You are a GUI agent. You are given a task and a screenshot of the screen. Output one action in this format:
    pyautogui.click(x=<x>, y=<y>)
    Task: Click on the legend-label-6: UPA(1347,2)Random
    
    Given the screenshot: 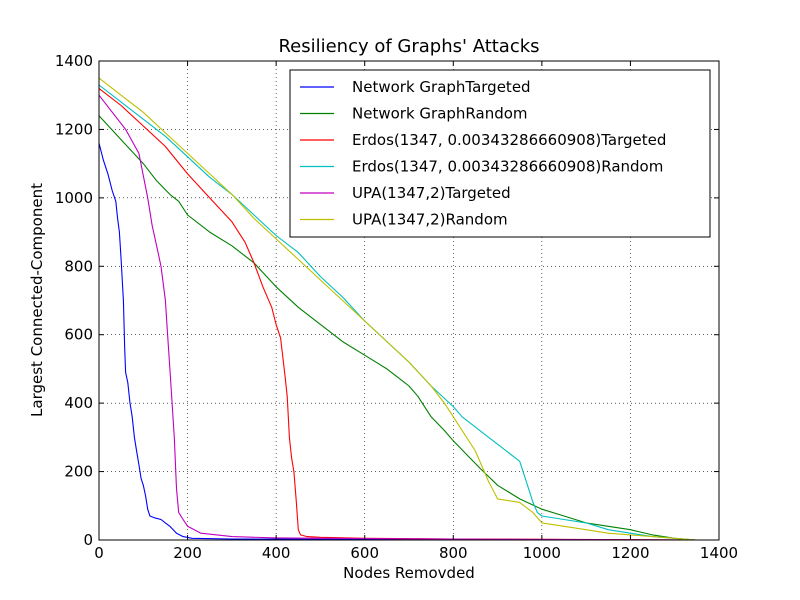 What is the action you would take?
    pyautogui.click(x=430, y=220)
    